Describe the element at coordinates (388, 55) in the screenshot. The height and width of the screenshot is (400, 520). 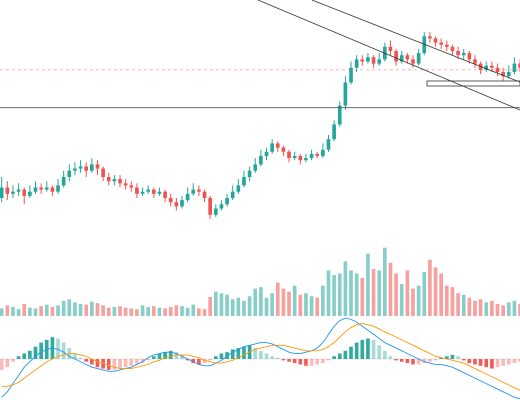
I see `trend-line-upper` at that location.